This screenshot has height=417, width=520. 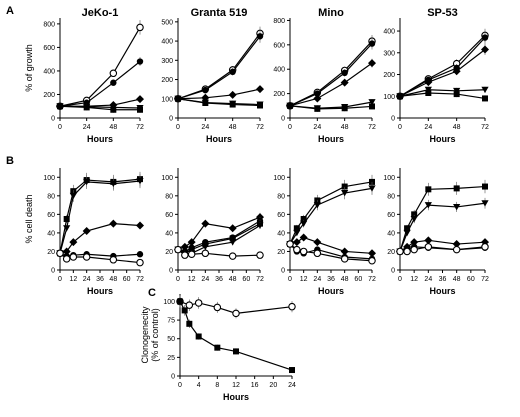 What do you see at coordinates (10, 161) in the screenshot?
I see `panel-label-B: B` at bounding box center [10, 161].